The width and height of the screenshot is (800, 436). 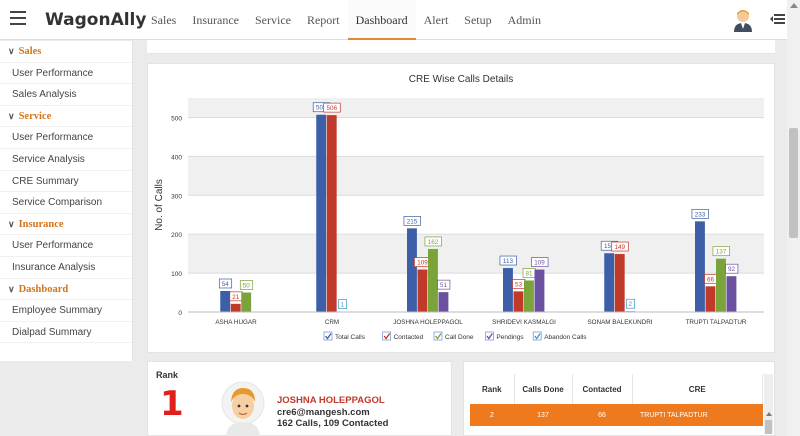 I want to click on table-scroll-up-icon, so click(x=769, y=414).